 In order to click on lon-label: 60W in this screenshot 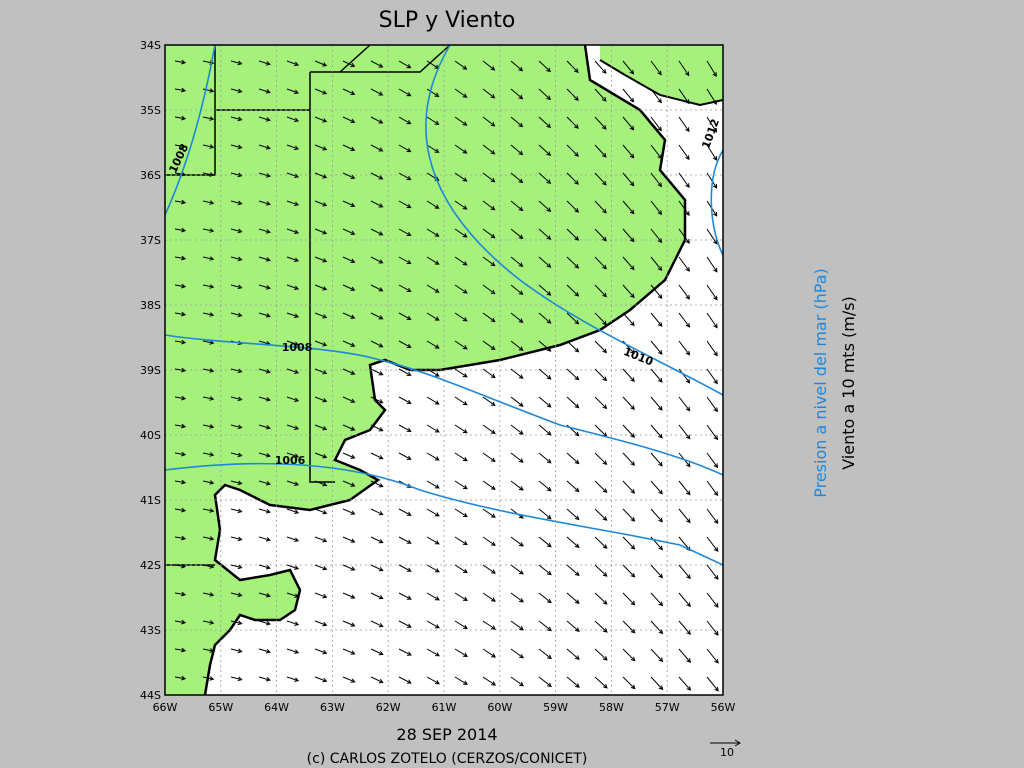, I will do `click(499, 707)`.